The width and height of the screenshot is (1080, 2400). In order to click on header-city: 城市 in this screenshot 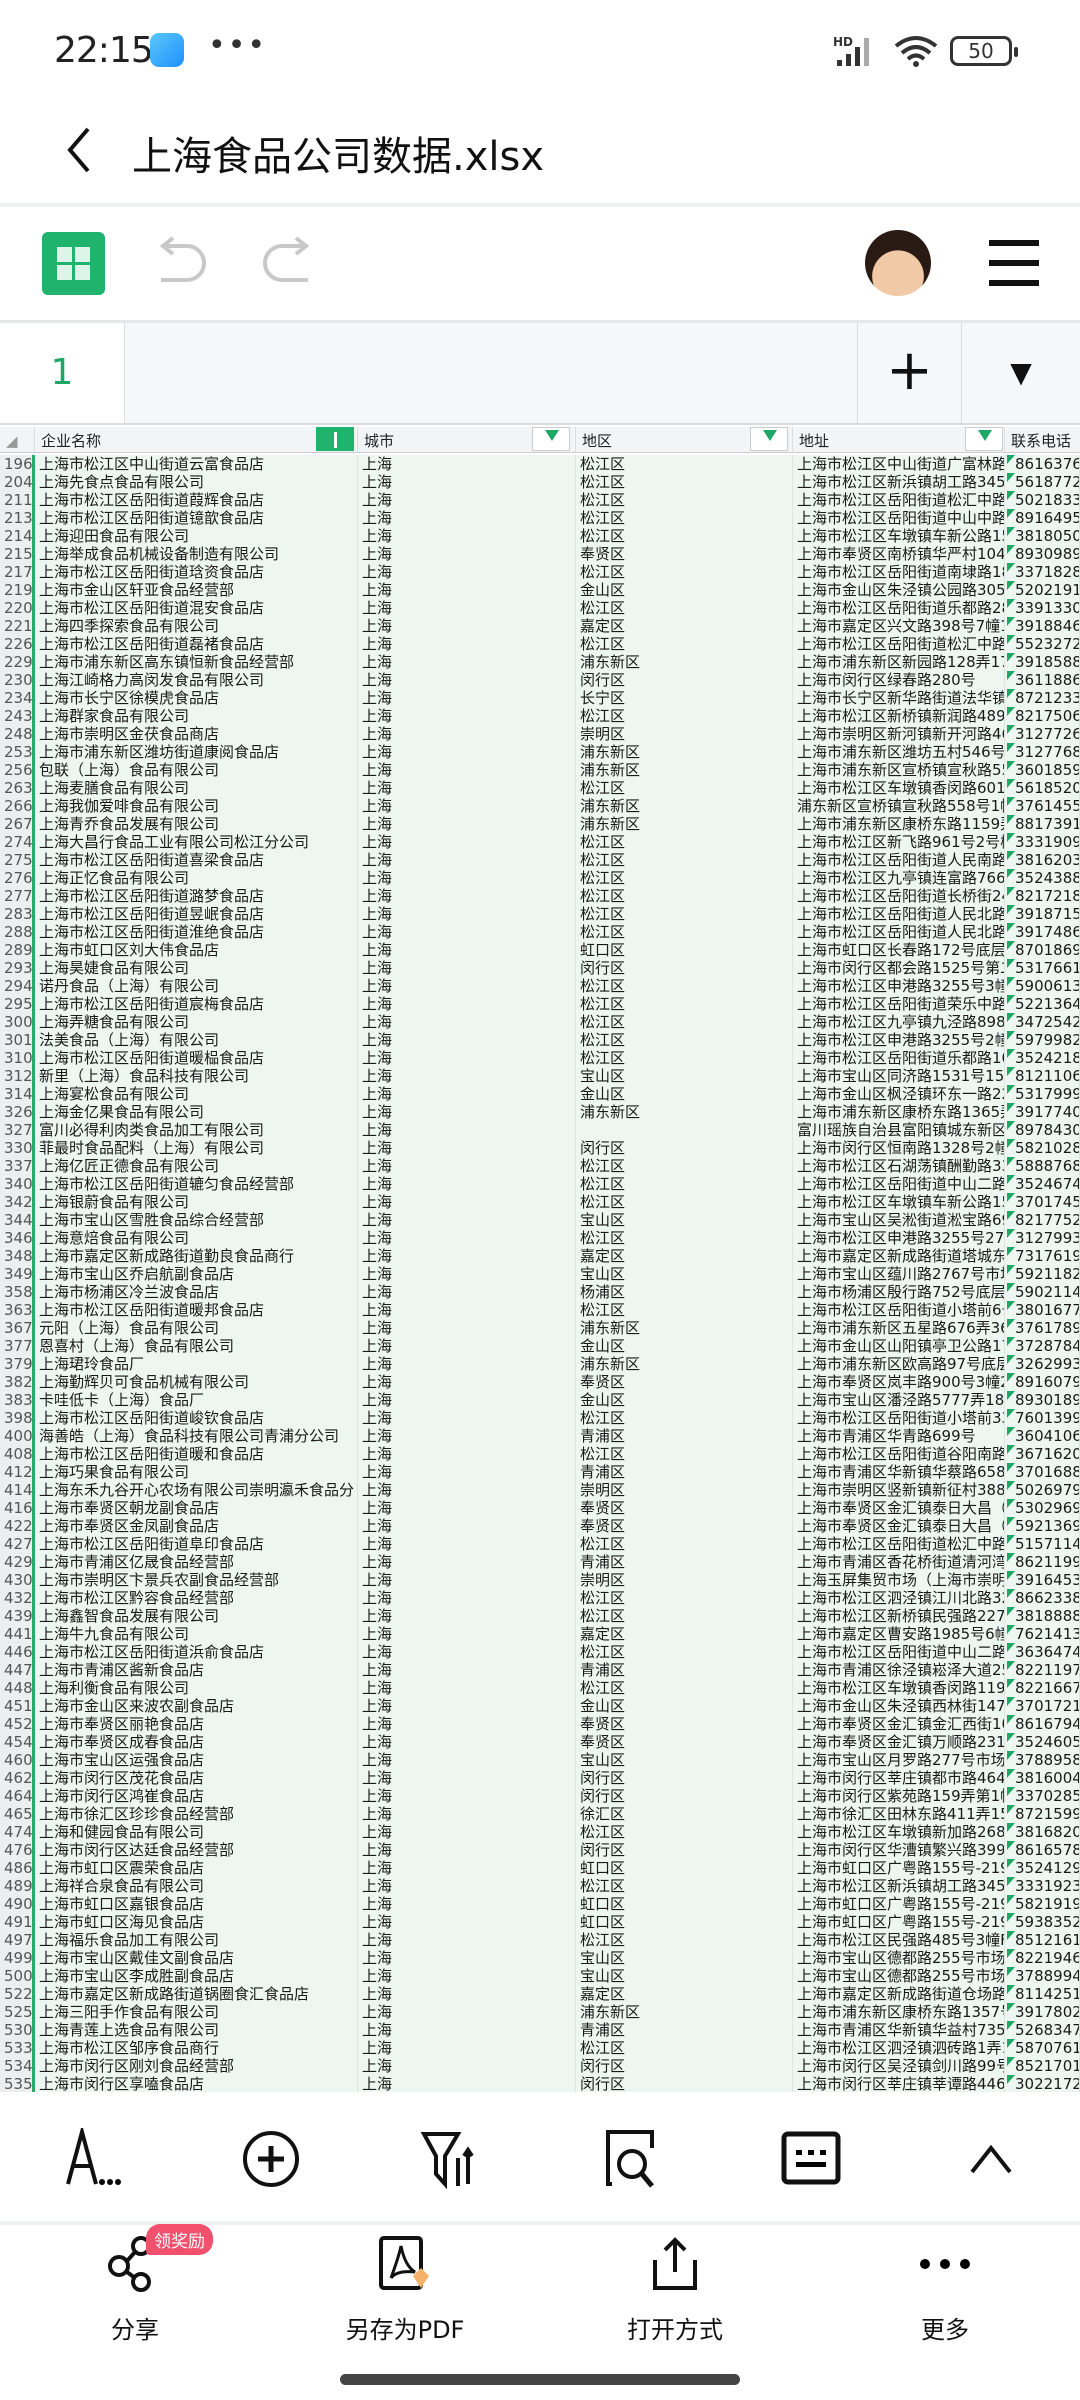, I will do `click(467, 440)`.